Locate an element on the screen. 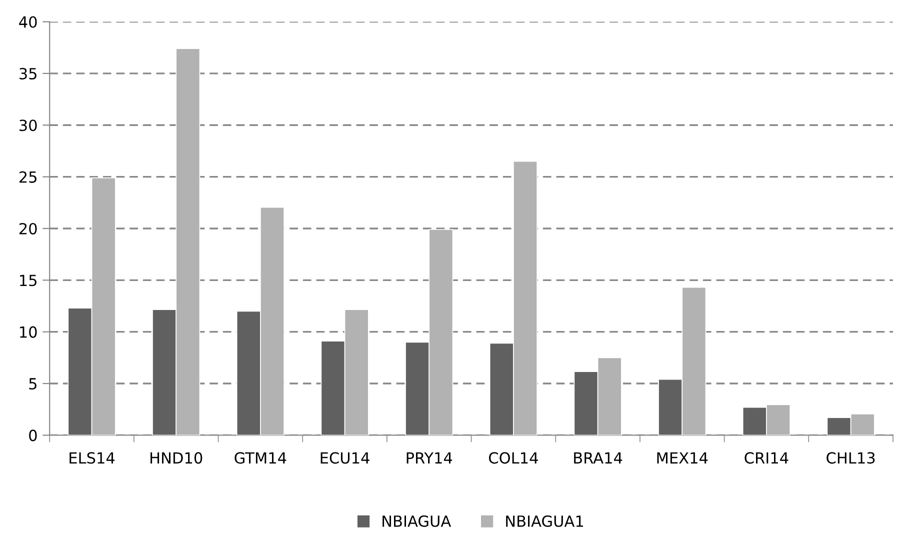  x-tick-label: CRI14 is located at coordinates (766, 458).